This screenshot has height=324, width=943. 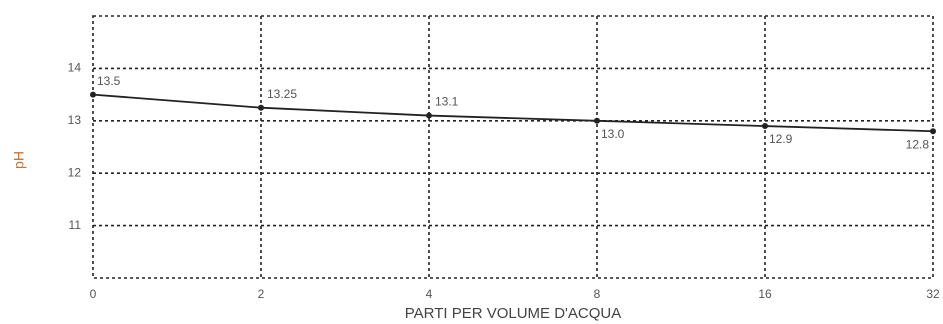 What do you see at coordinates (282, 94) in the screenshot?
I see `data-label: 13.25` at bounding box center [282, 94].